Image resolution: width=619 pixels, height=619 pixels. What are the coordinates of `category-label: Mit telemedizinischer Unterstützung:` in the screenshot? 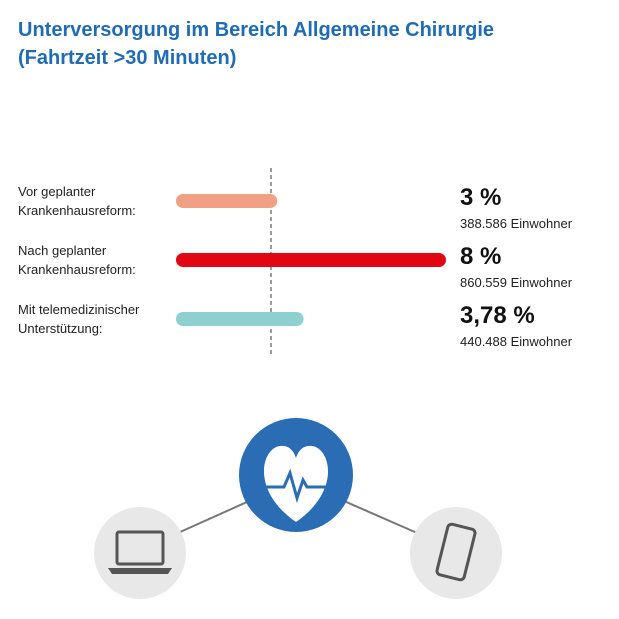 It's located at (79, 319).